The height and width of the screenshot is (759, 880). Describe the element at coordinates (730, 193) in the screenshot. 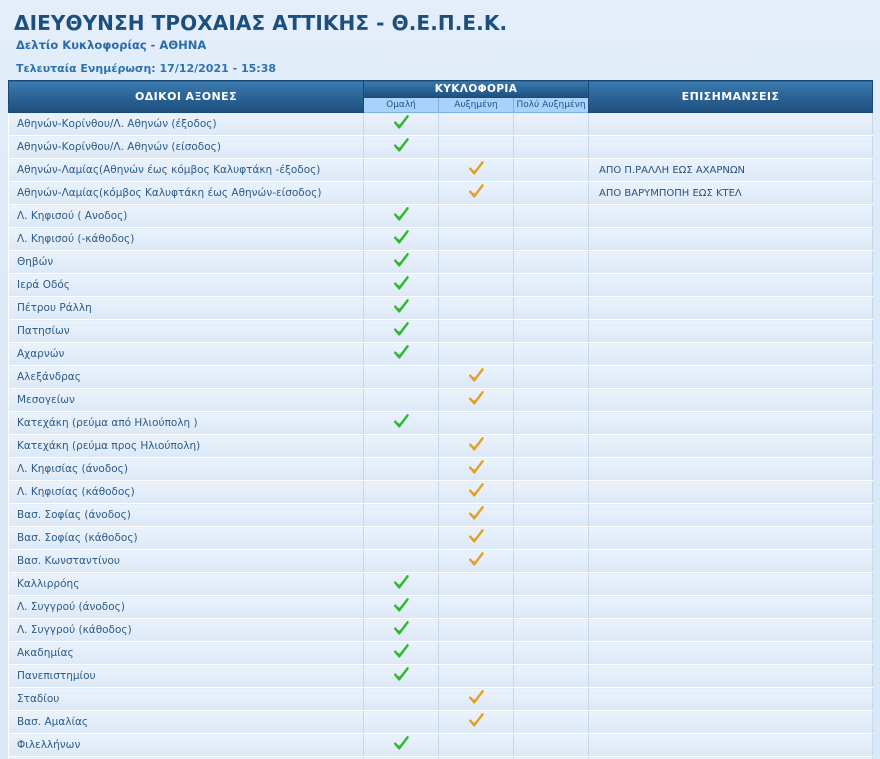

I see `cell-note: ΑΠΟ ΒΑΡΥΜΠΟΠΗ ΕΩΣ ΚΤΕΛ` at that location.